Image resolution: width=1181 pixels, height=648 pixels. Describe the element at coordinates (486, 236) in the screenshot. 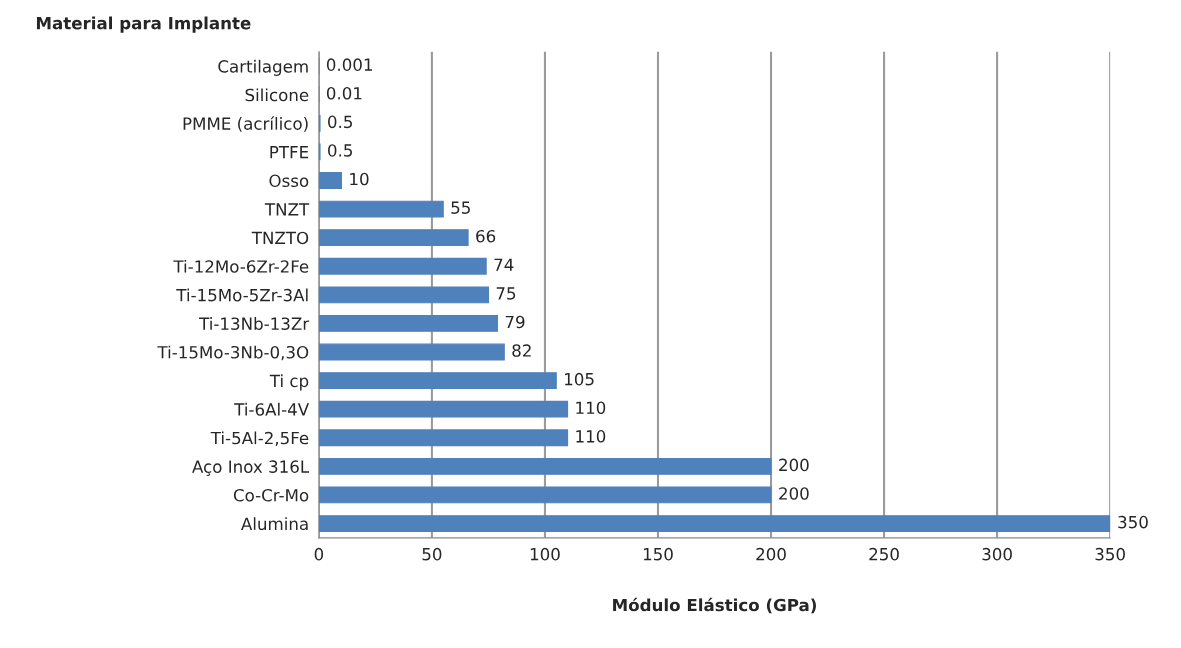

I see `data-label: 66` at that location.